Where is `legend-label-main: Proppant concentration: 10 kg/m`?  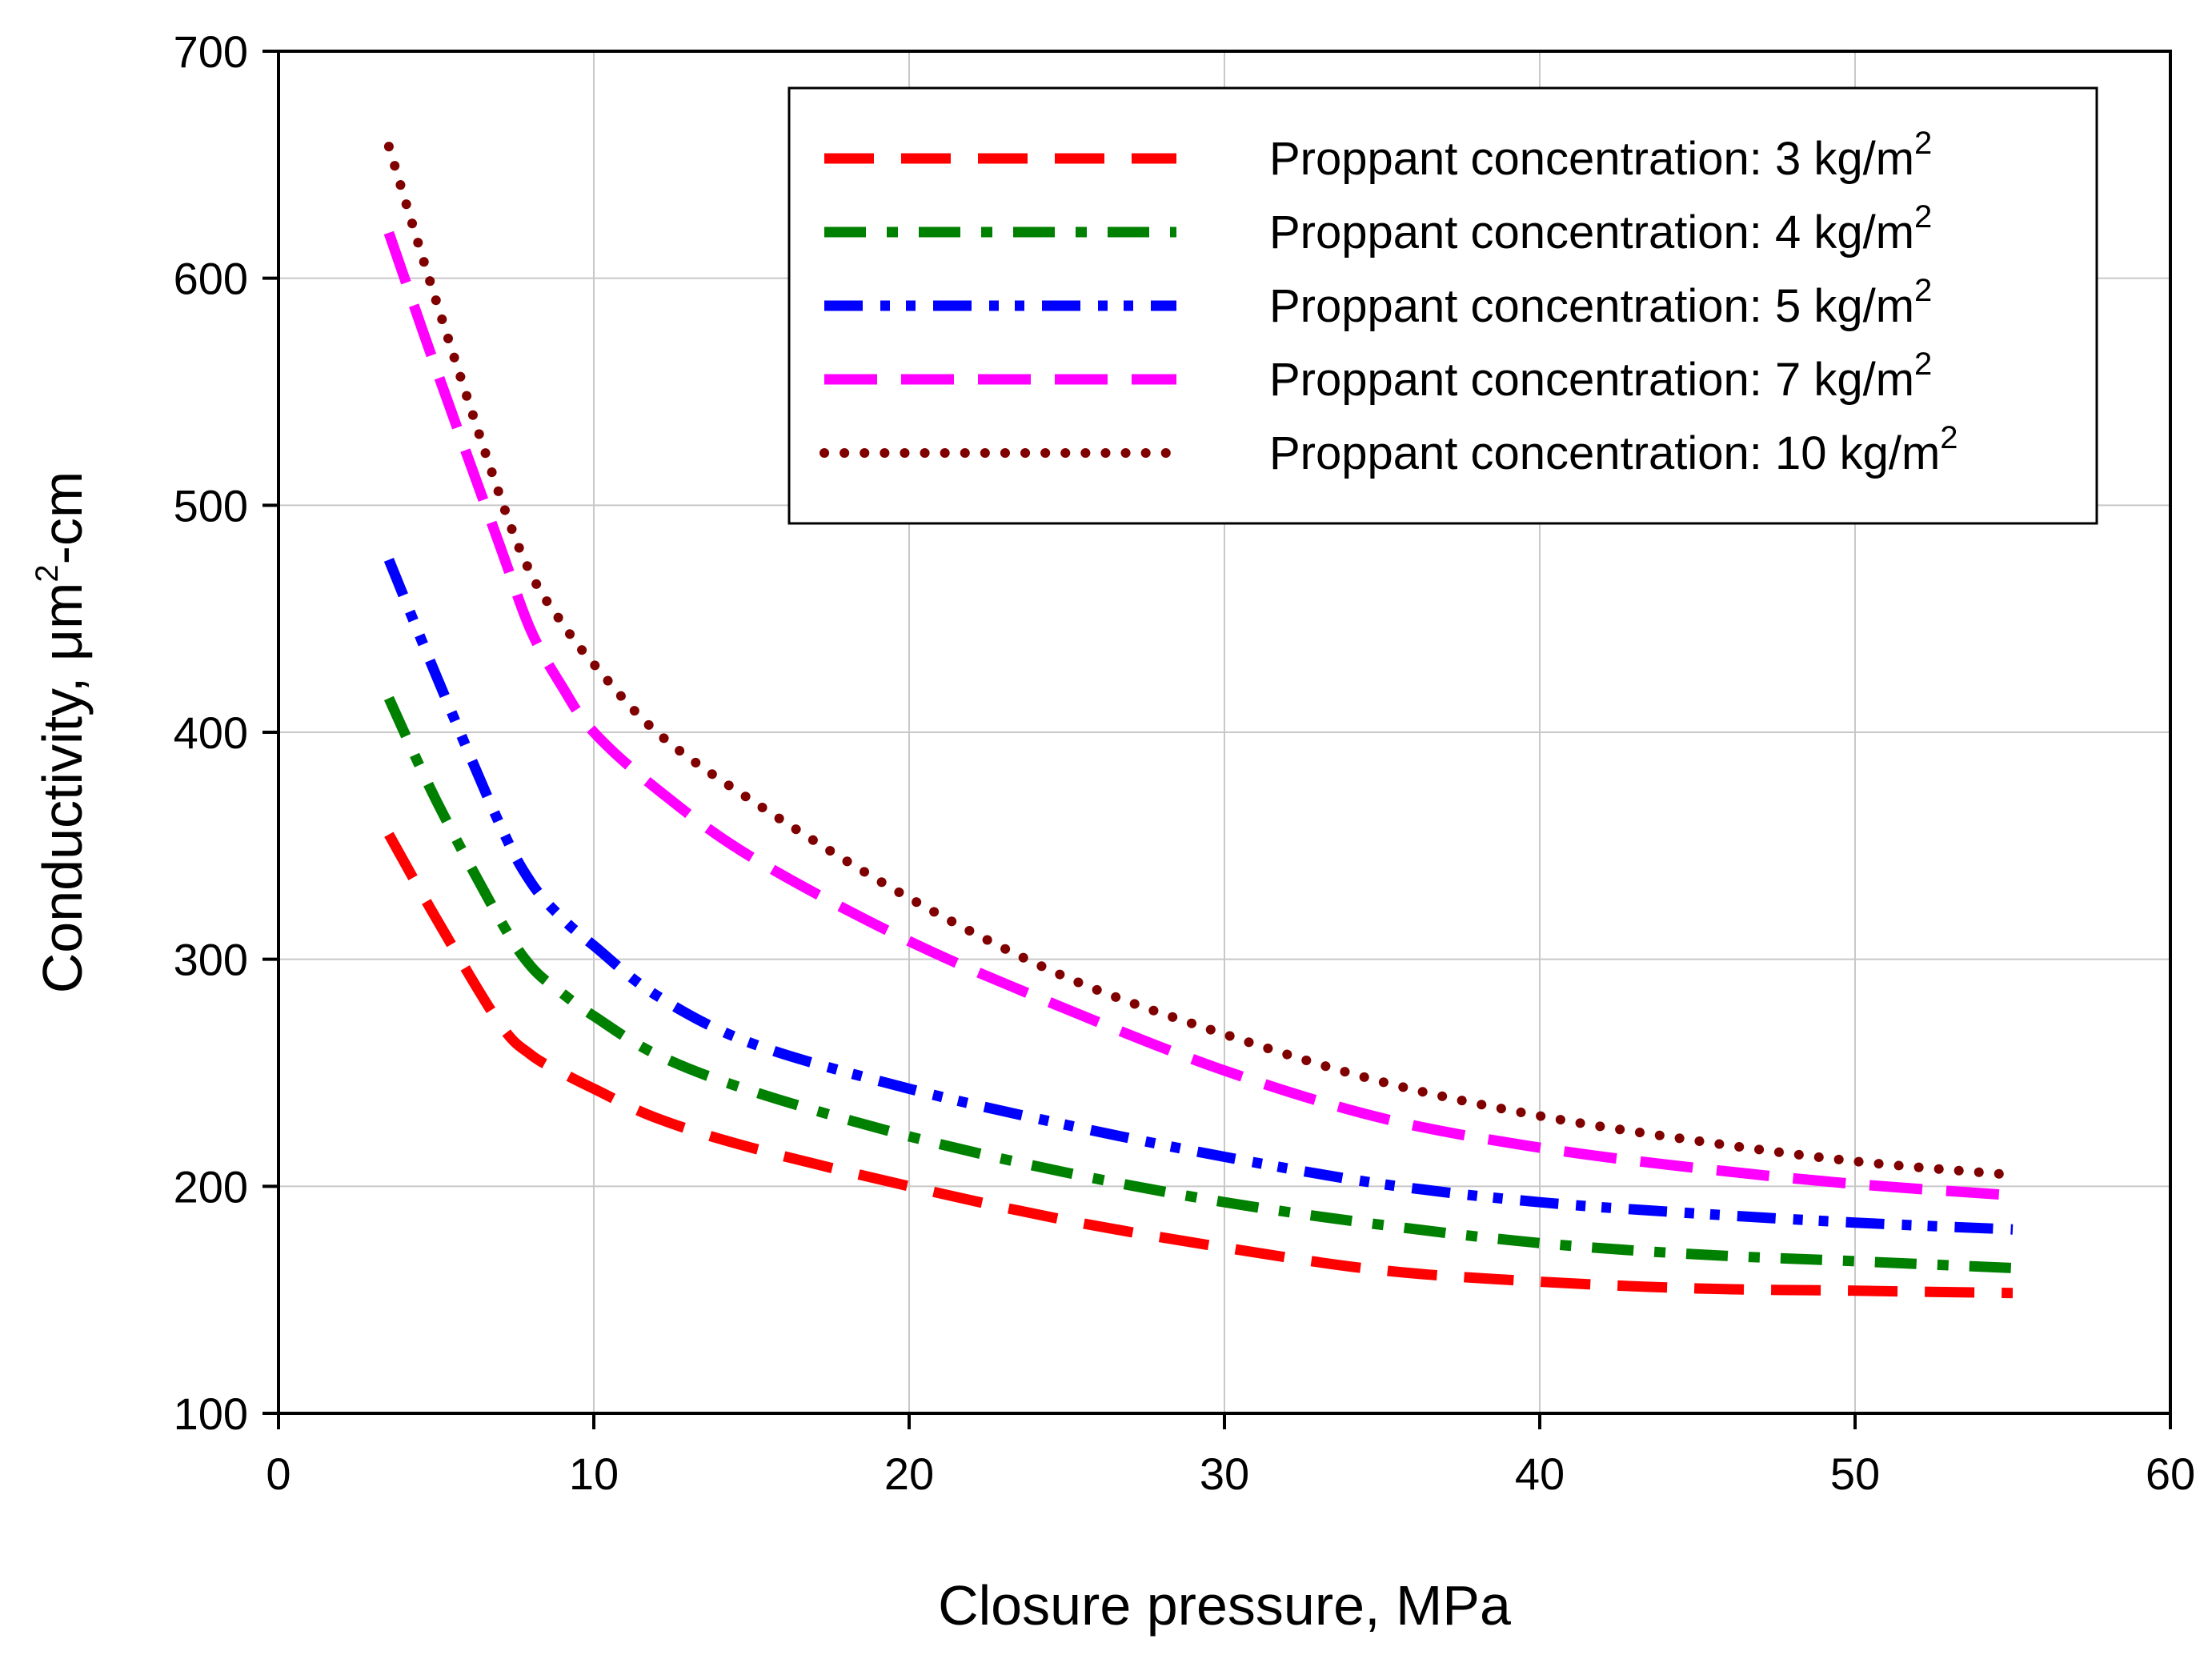
legend-label-main: Proppant concentration: 10 kg/m is located at coordinates (1604, 453).